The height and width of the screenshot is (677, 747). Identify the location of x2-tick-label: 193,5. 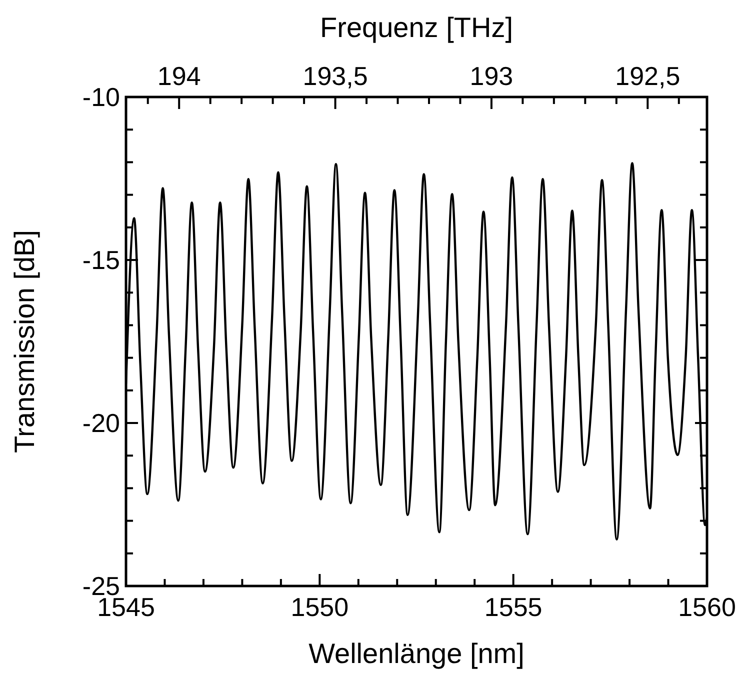
(335, 76).